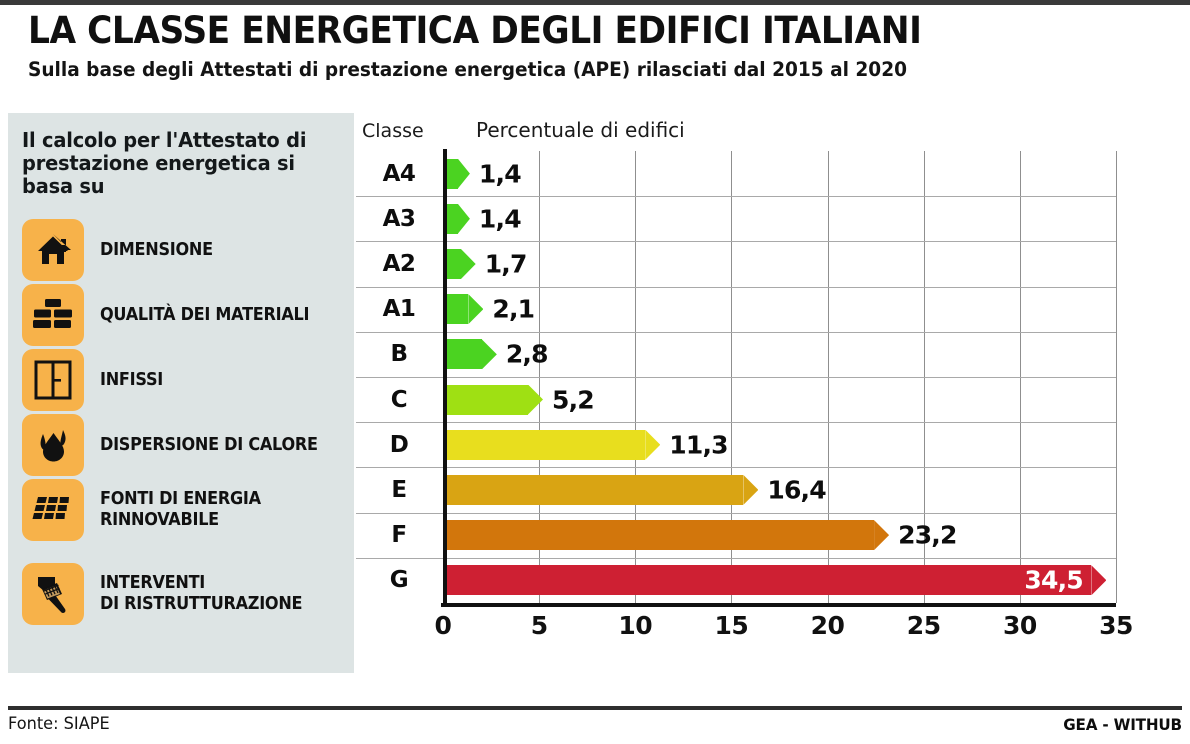  I want to click on class-label: A2, so click(399, 263).